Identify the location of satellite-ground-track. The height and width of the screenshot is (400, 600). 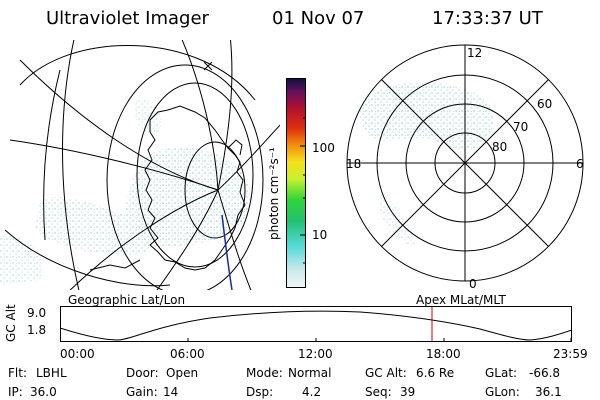
(227, 252).